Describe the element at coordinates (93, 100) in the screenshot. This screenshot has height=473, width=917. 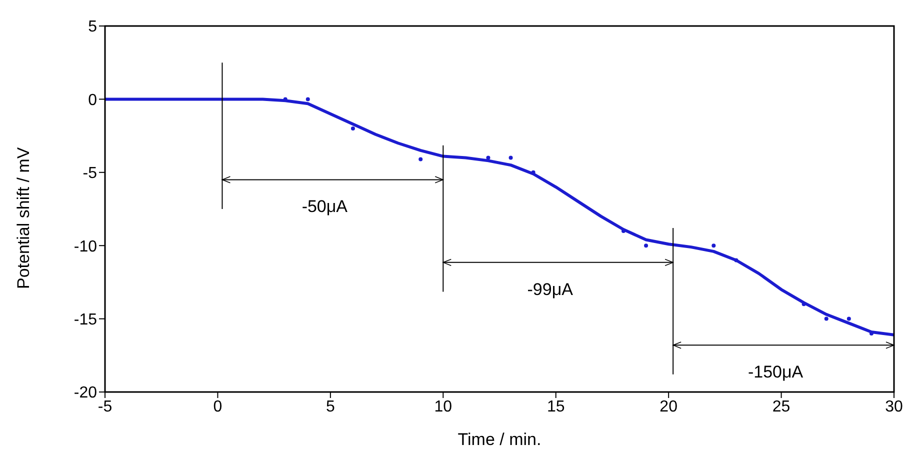
I see `y-tick-label: 0` at that location.